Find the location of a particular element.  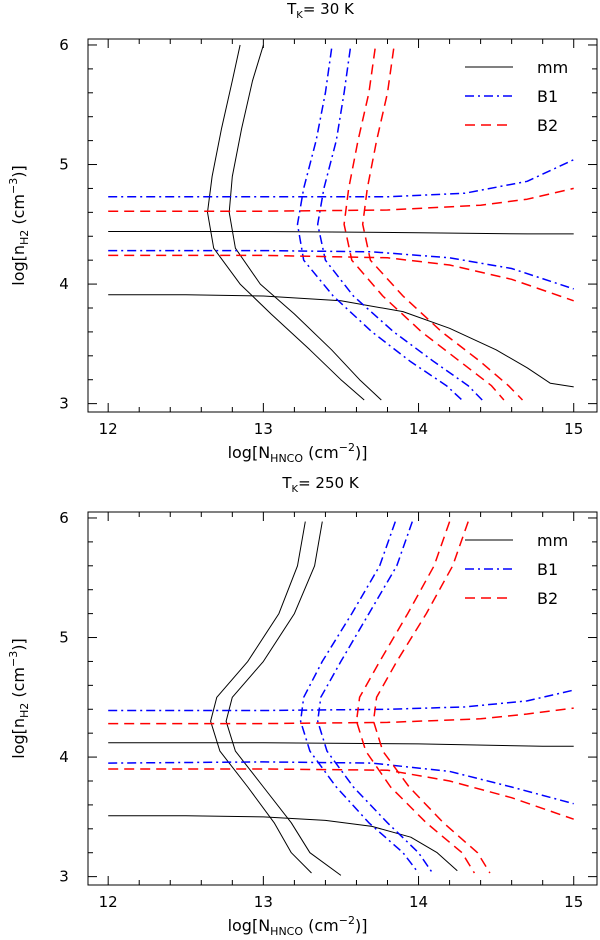

panel-title: TK= 30 K is located at coordinates (320, 10).